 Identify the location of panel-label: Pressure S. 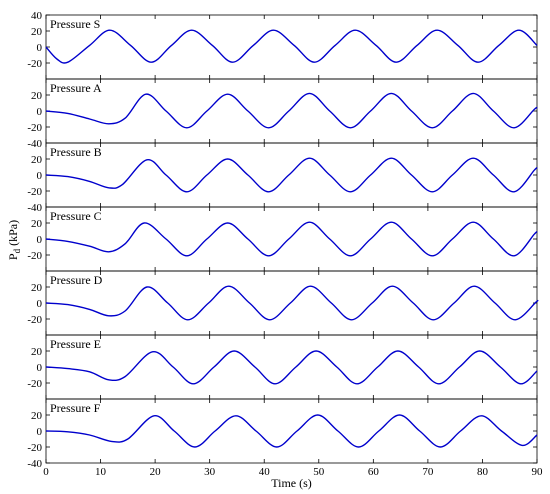
(75, 24).